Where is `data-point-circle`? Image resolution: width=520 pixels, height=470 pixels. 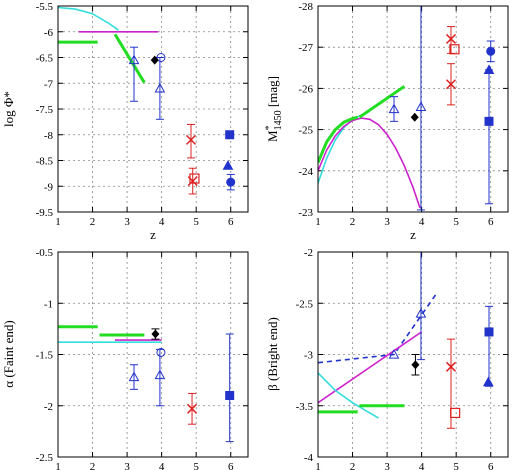 data-point-circle is located at coordinates (491, 51).